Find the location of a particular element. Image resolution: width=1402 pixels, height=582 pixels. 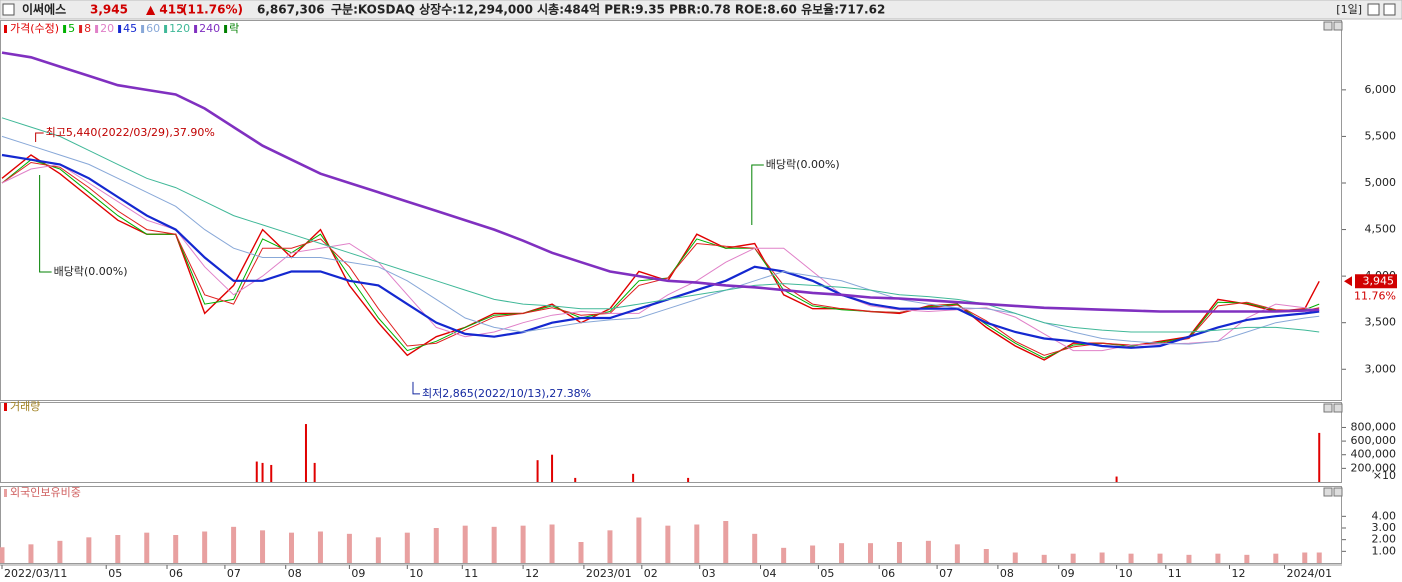

min-button is located at coordinates (1373, 9).